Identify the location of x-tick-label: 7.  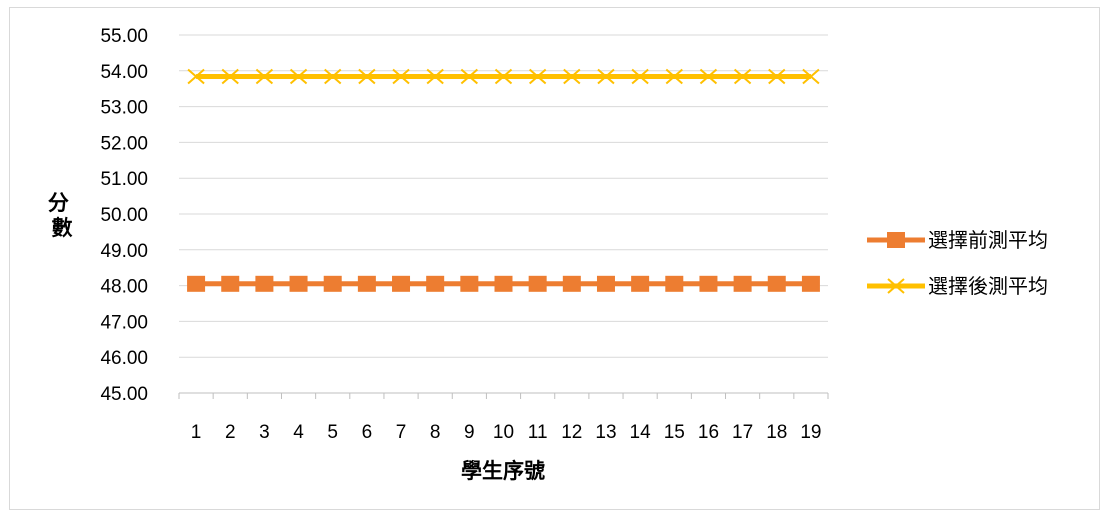
(401, 432).